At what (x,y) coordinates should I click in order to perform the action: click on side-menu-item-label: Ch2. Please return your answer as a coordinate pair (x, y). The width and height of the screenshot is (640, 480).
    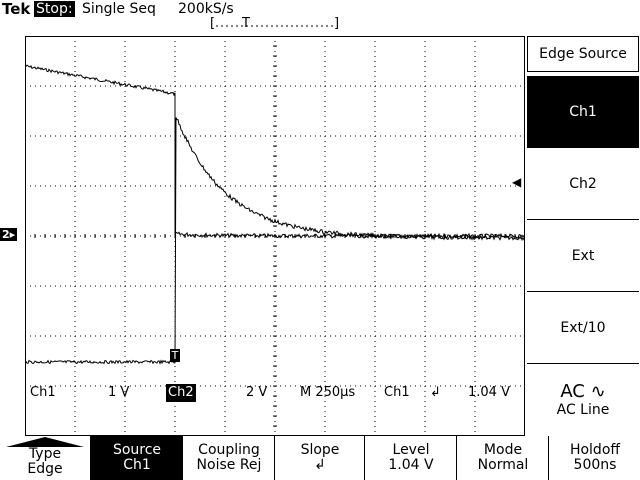
    Looking at the image, I should click on (583, 183).